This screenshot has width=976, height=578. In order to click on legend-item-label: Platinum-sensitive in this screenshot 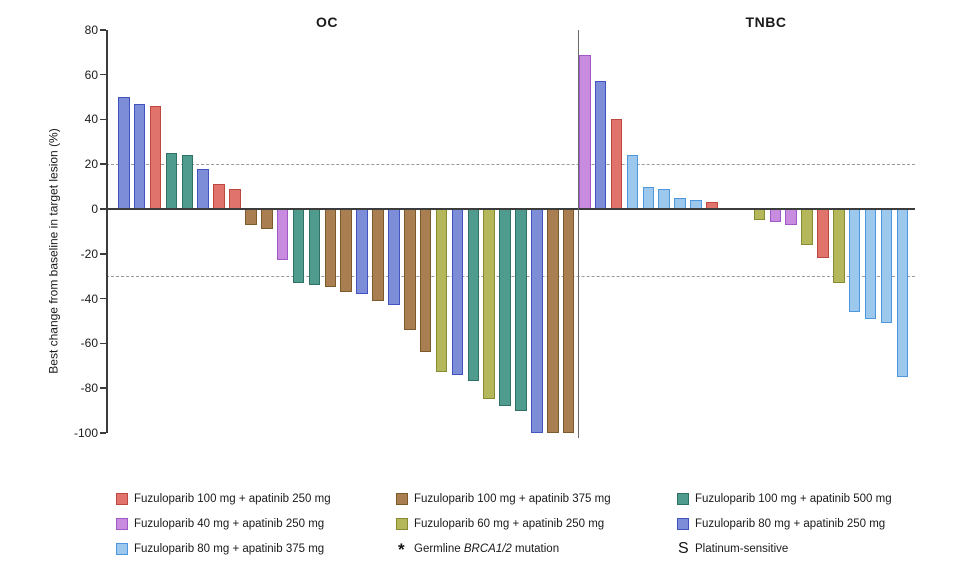, I will do `click(742, 549)`.